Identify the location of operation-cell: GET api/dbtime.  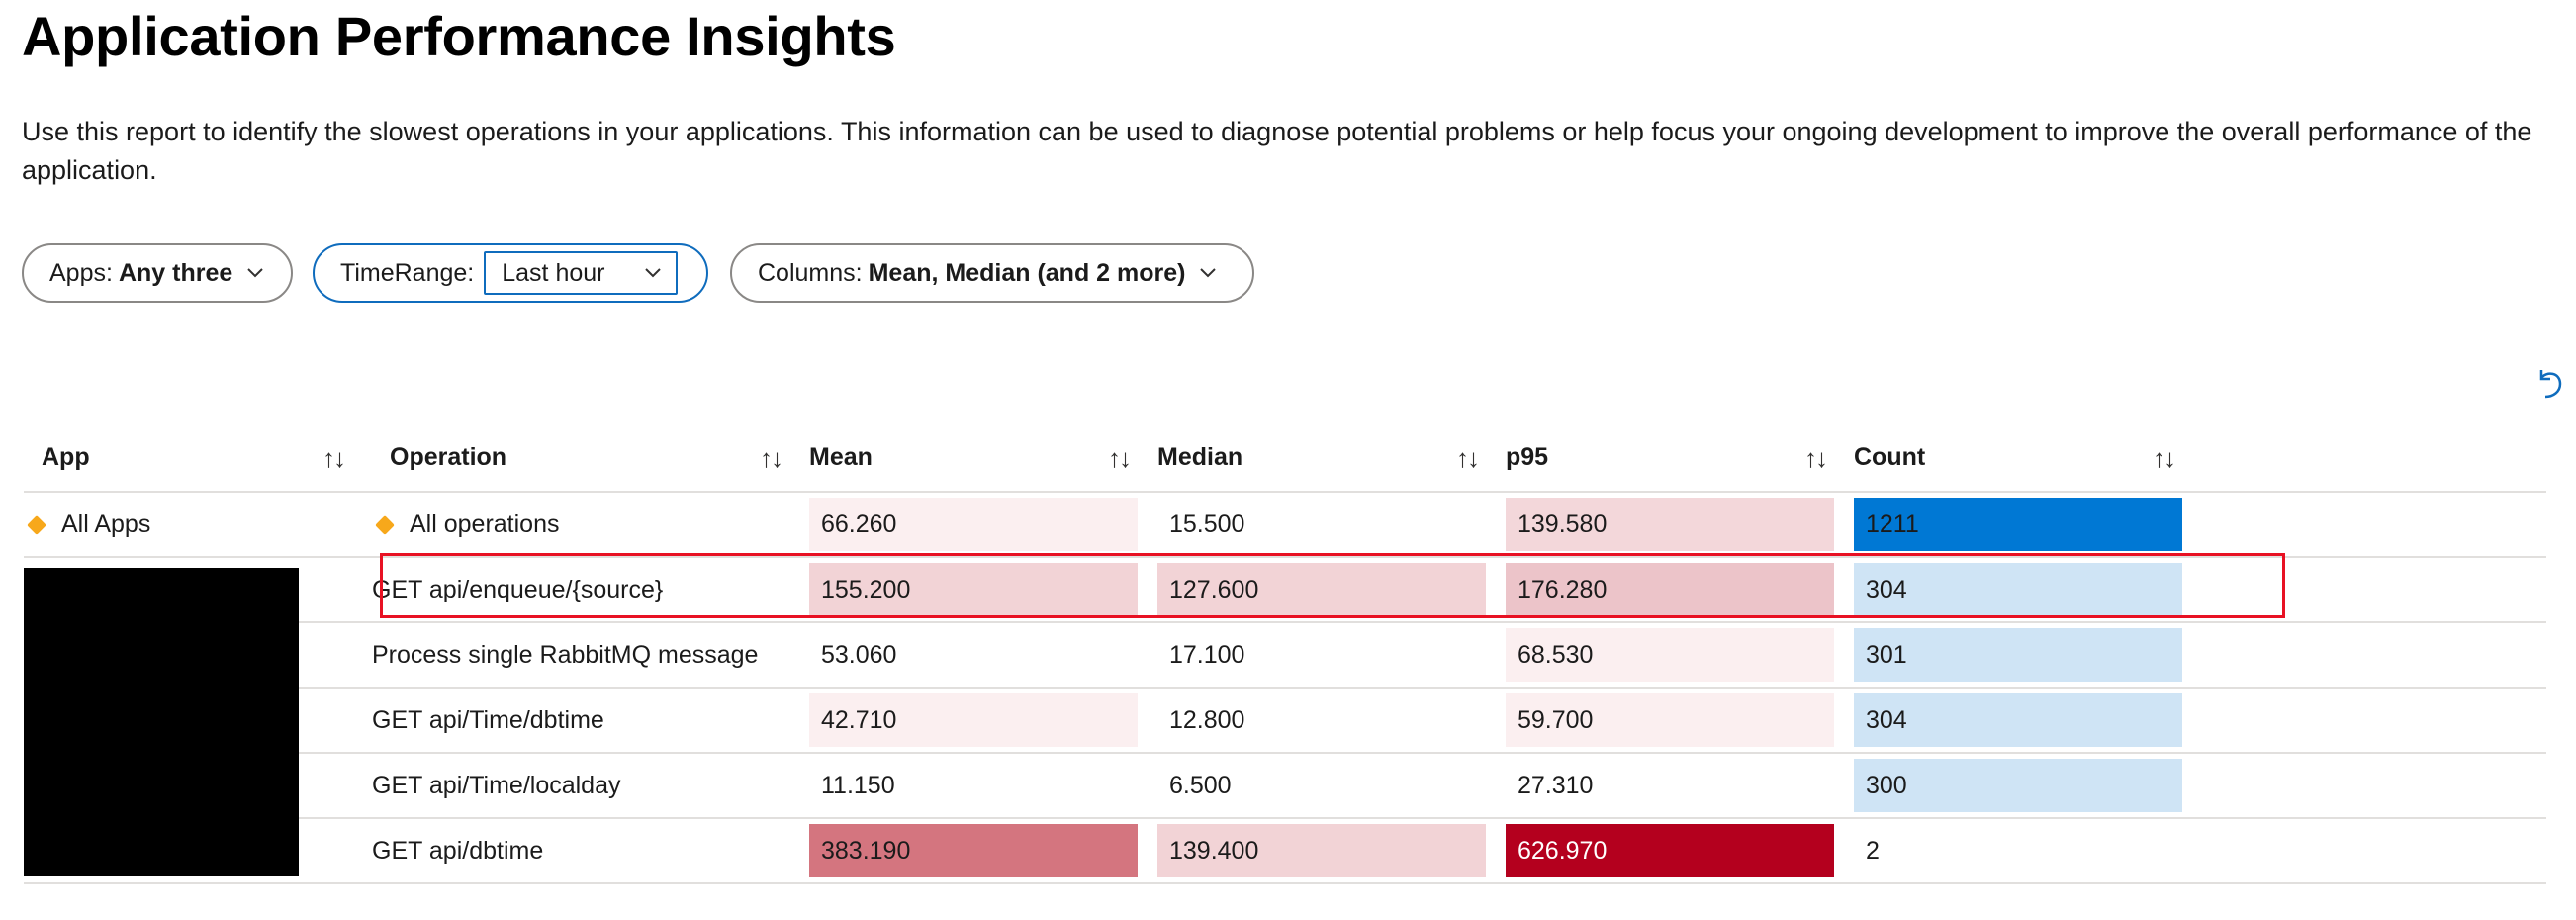
(591, 851).